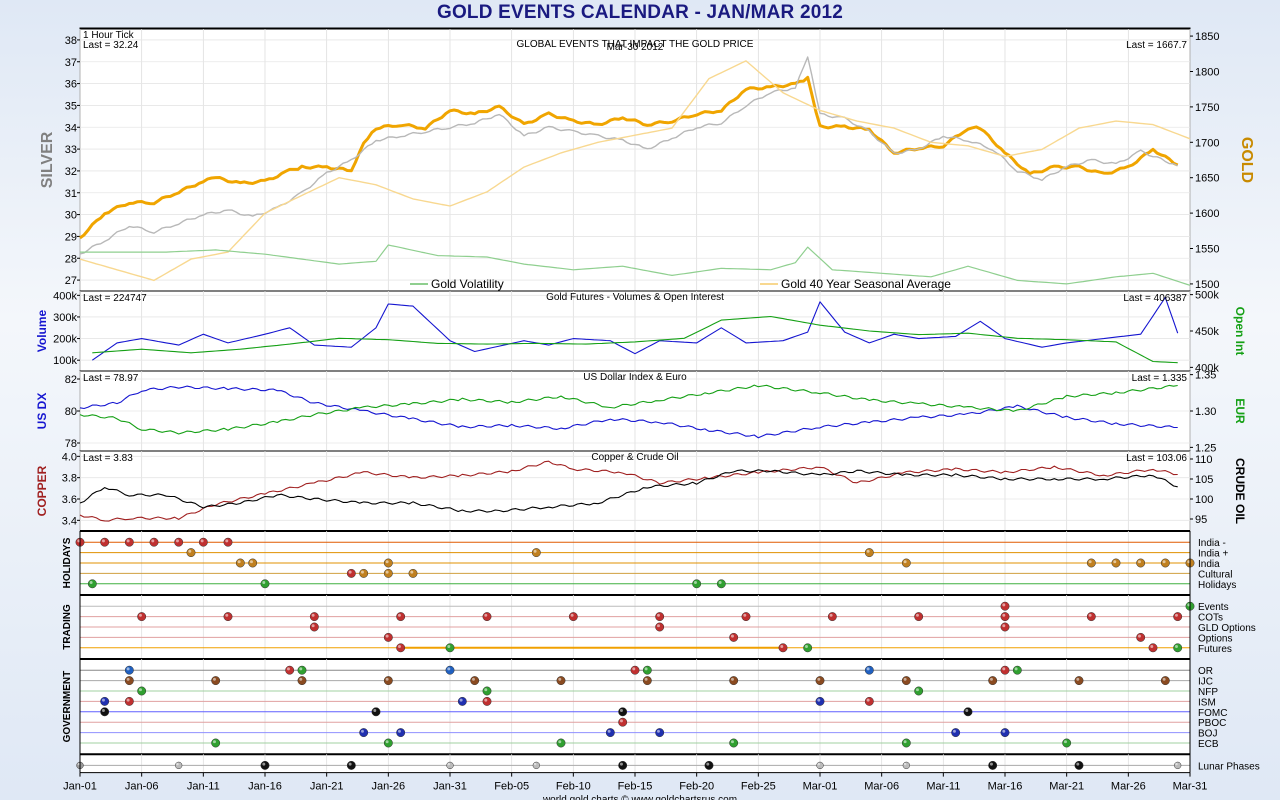 This screenshot has width=1280, height=800. What do you see at coordinates (67, 562) in the screenshot?
I see `events-group-label: HOLIDAYS` at bounding box center [67, 562].